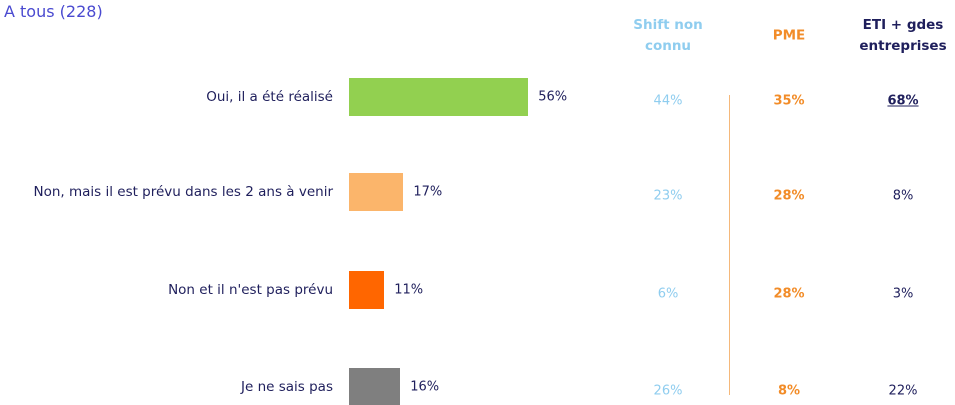 The height and width of the screenshot is (405, 955). What do you see at coordinates (668, 35) in the screenshot?
I see `column-header: Shift non connu` at bounding box center [668, 35].